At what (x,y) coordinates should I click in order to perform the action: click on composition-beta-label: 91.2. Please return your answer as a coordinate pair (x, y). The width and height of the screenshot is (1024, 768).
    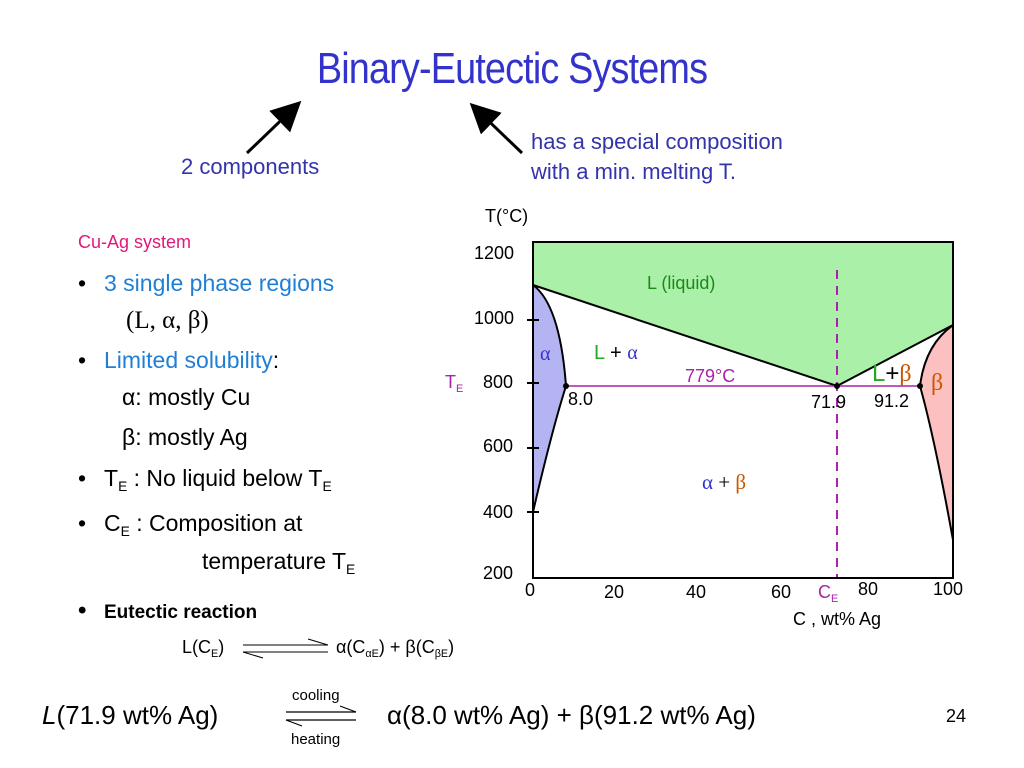
    Looking at the image, I should click on (892, 401).